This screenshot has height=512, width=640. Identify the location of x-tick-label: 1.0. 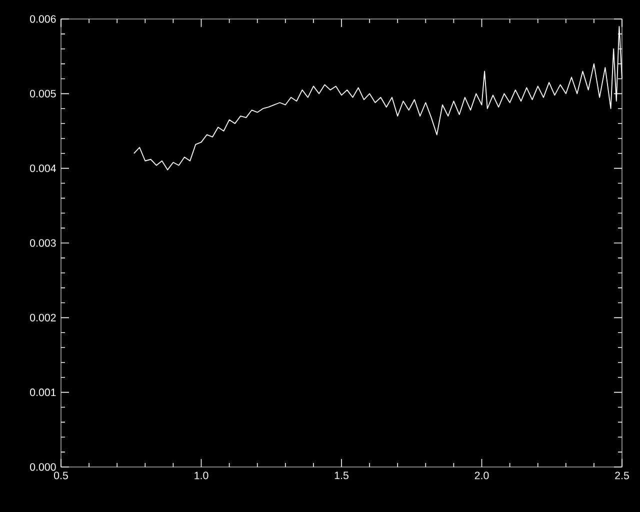
(201, 476).